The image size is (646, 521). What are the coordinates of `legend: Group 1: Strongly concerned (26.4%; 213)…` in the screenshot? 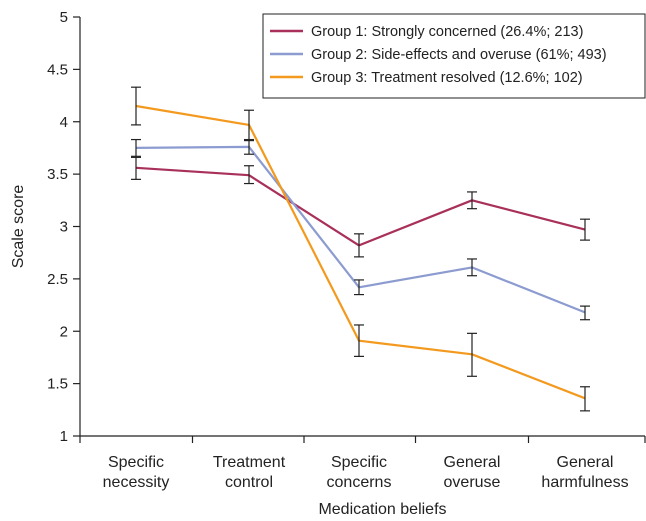 It's located at (454, 56).